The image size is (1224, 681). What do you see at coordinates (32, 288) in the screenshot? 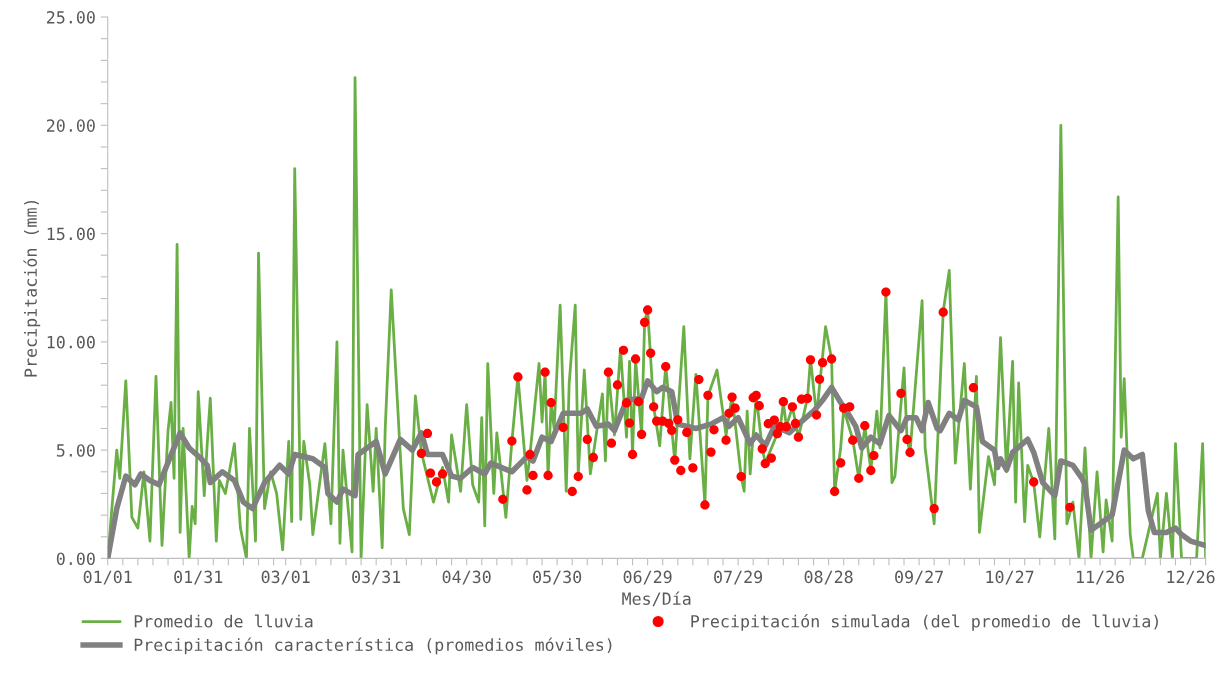
I see `y-axis-title: Precipitación (mm)` at bounding box center [32, 288].